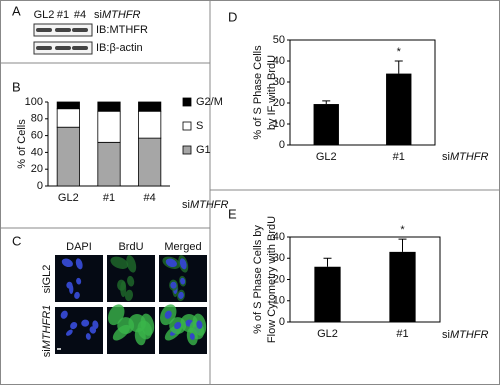 The height and width of the screenshot is (385, 500). Describe the element at coordinates (16, 240) in the screenshot. I see `panel-label: C` at that location.